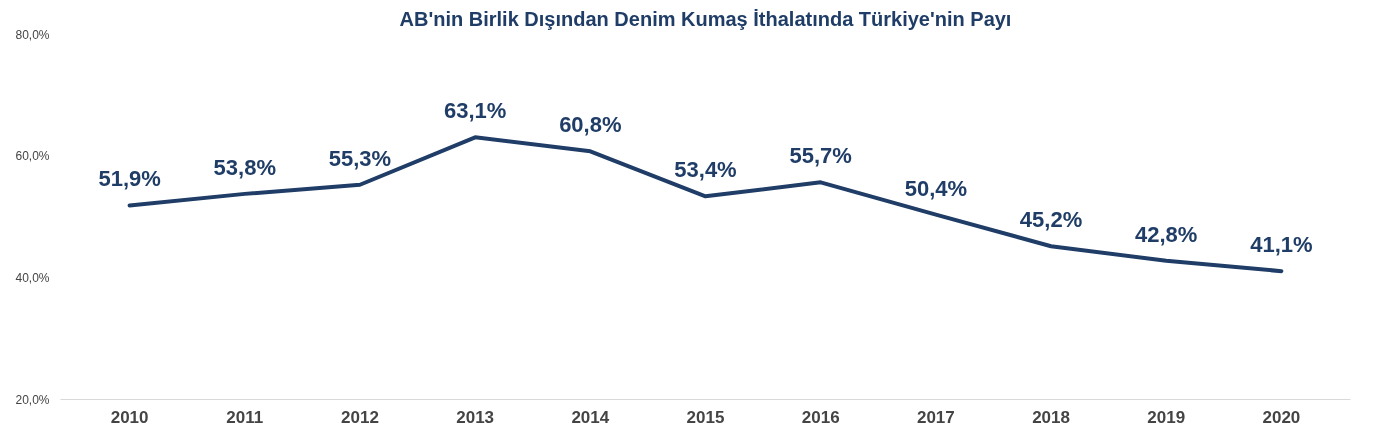 Image resolution: width=1397 pixels, height=435 pixels. I want to click on x-tick-label: 2013, so click(475, 417).